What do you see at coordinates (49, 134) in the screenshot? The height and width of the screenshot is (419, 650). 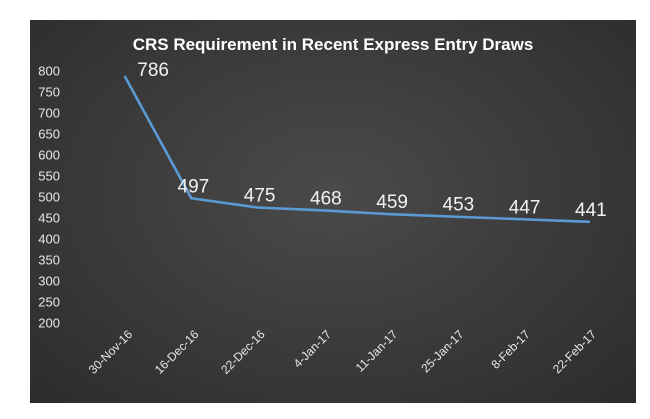 I see `y-tick-label: 650` at bounding box center [49, 134].